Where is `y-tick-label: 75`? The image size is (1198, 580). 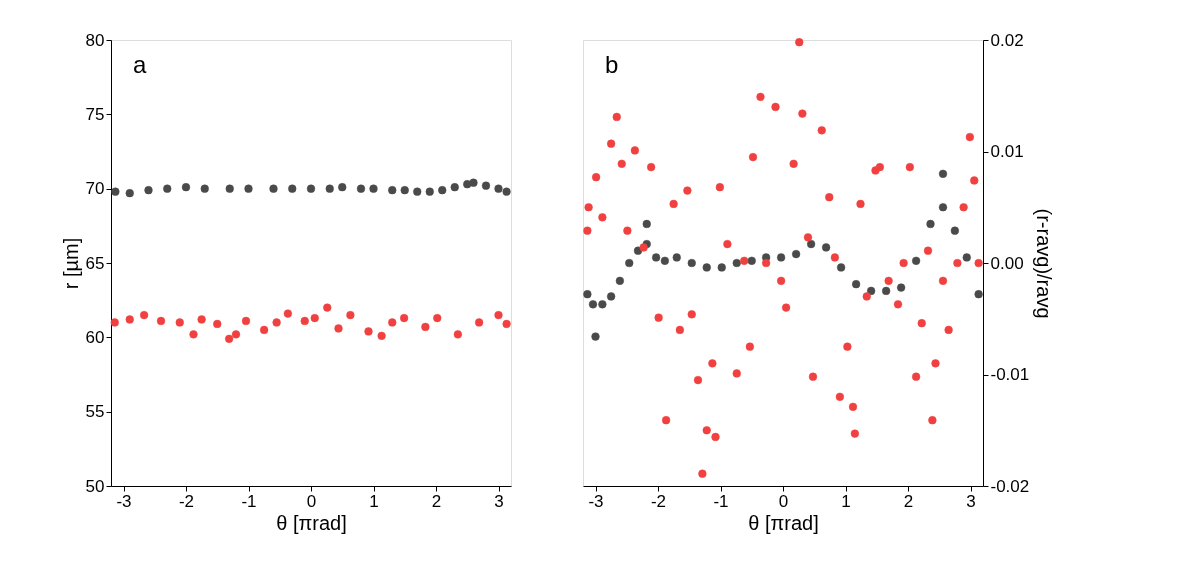 y-tick-label: 75 is located at coordinates (95, 114).